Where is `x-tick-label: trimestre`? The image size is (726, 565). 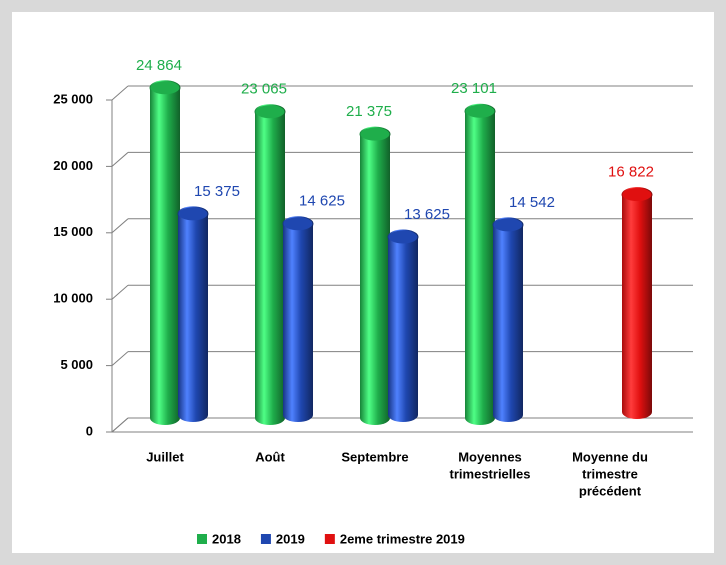
x-tick-label: trimestre is located at coordinates (610, 473).